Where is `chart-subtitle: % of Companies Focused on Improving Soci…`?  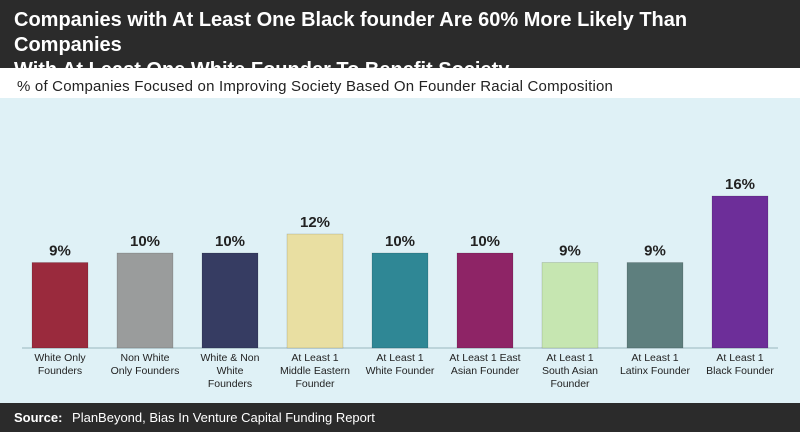 chart-subtitle: % of Companies Focused on Improving Soci… is located at coordinates (315, 86).